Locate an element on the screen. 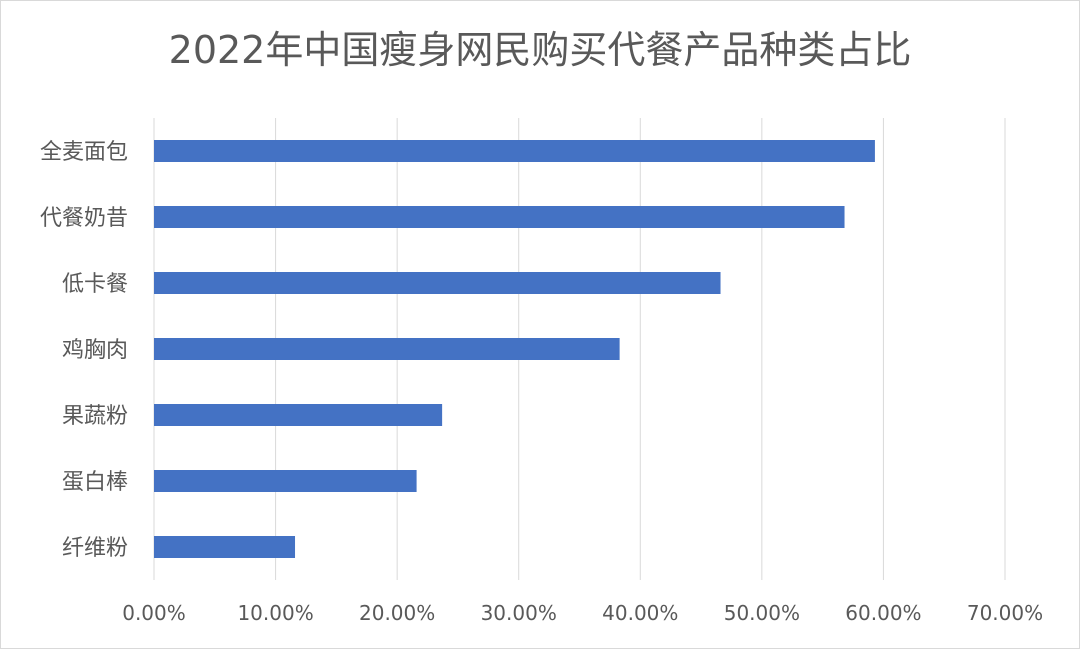  category-label: 果蔬粉 is located at coordinates (95, 416).